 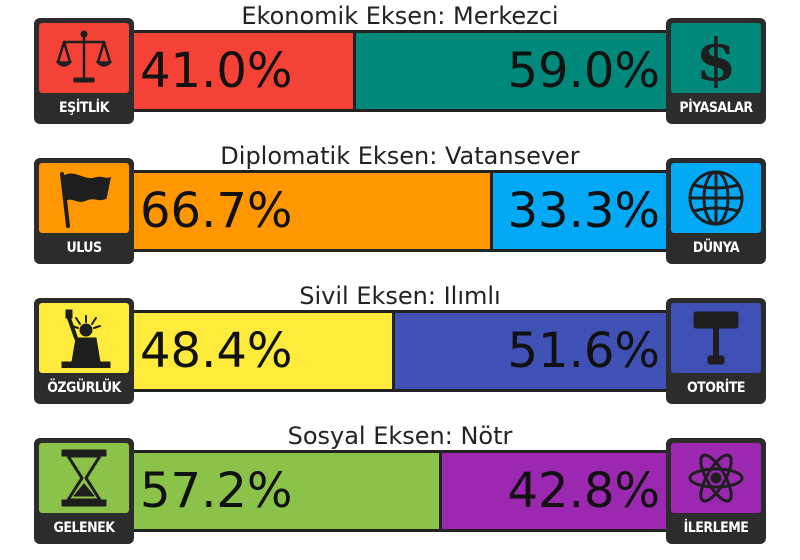 I want to click on scales-icon, so click(x=84, y=56).